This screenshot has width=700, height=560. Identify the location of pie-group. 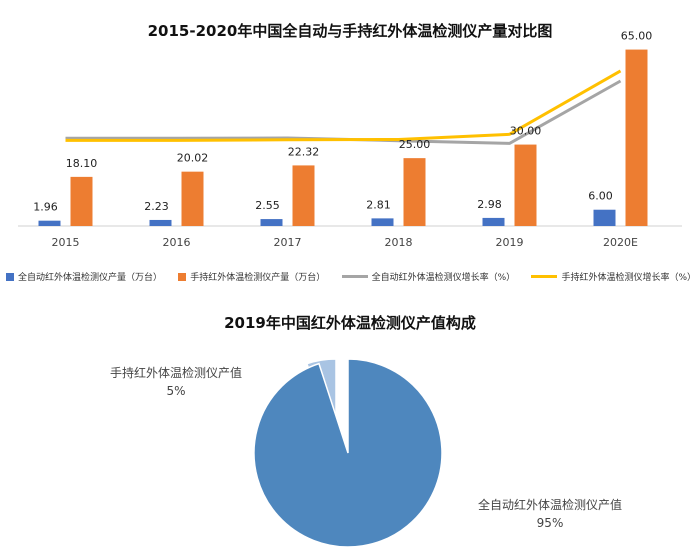
(348, 453).